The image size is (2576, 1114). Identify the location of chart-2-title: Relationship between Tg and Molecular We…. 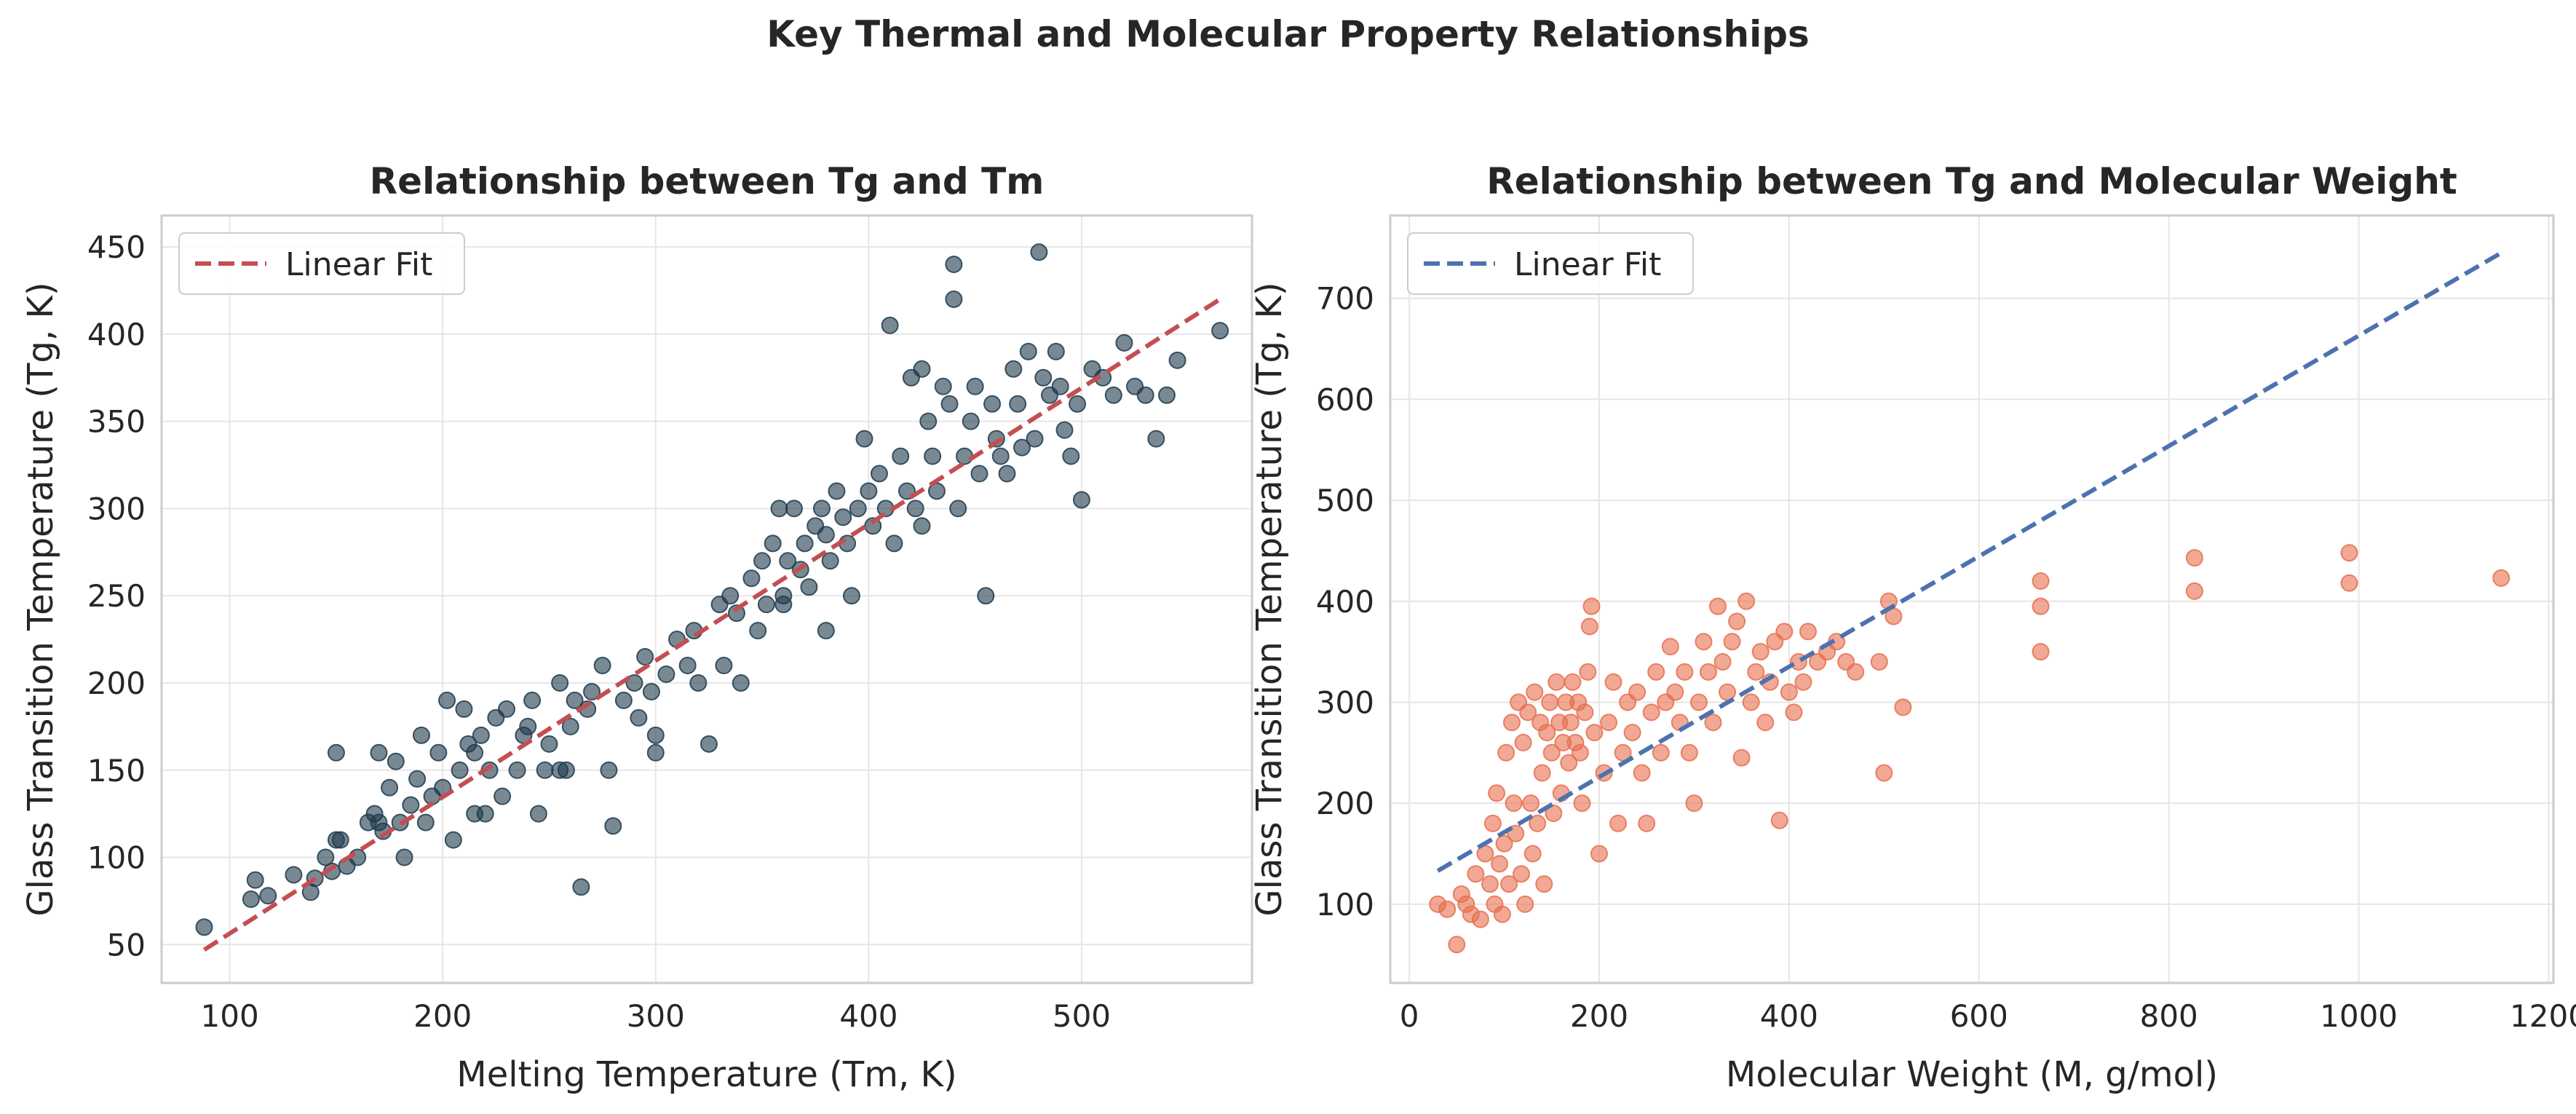
(1971, 181).